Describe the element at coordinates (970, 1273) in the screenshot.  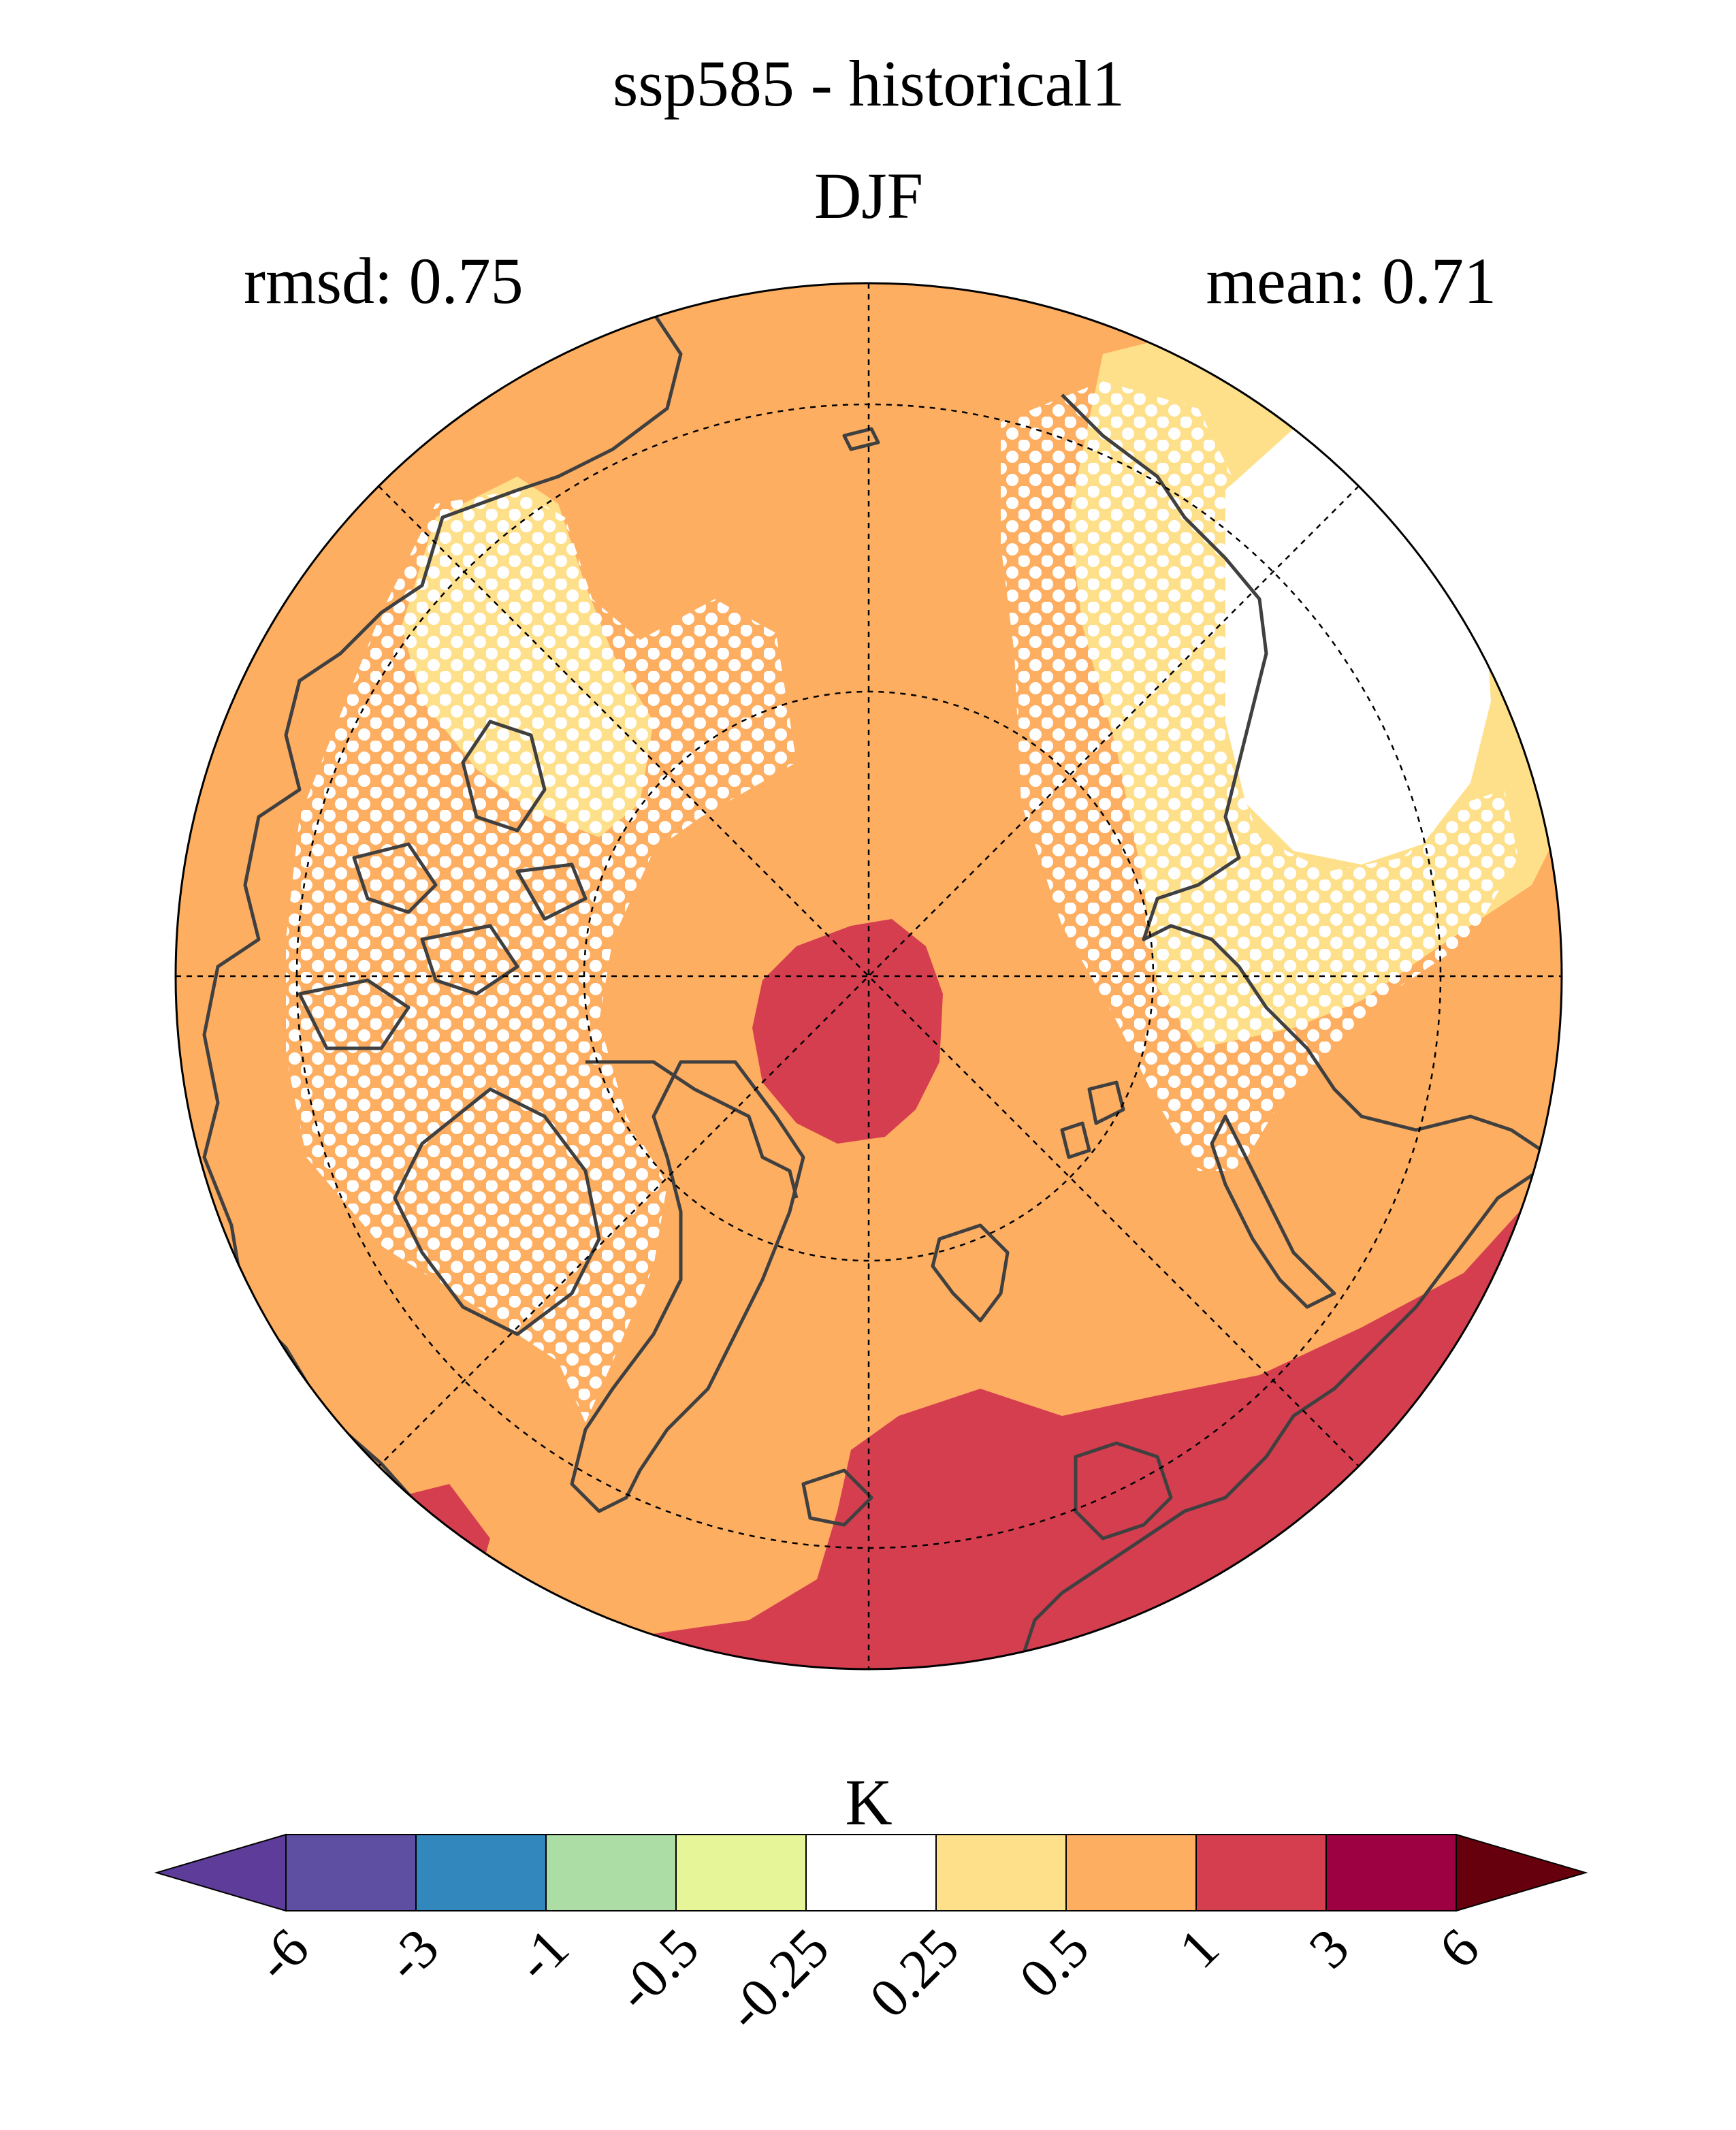
I see `coast-svalbard` at that location.